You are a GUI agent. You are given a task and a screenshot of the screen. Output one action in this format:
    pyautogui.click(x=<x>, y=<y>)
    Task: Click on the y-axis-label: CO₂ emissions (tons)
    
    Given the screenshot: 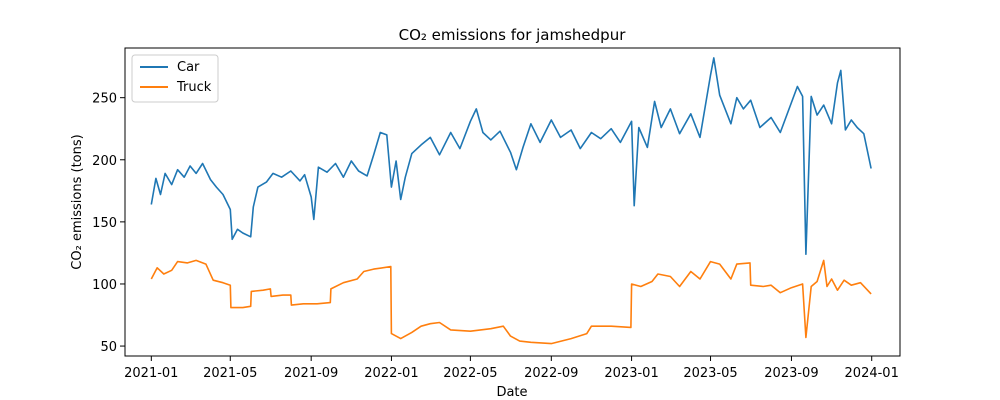 What is the action you would take?
    pyautogui.click(x=77, y=201)
    